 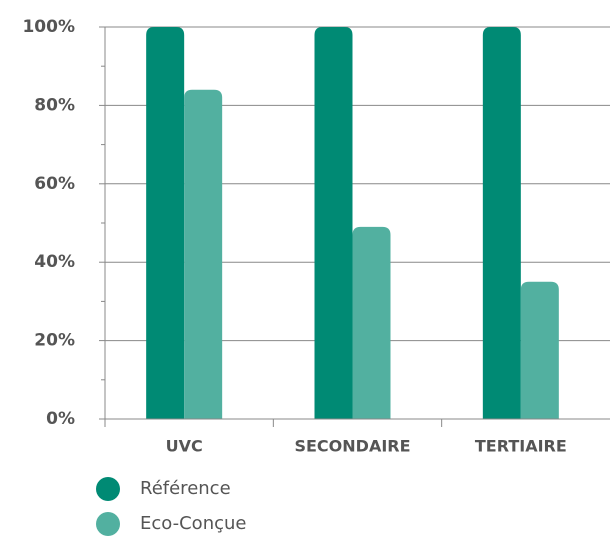 What do you see at coordinates (60, 419) in the screenshot?
I see `y-tick-label: 0%` at bounding box center [60, 419].